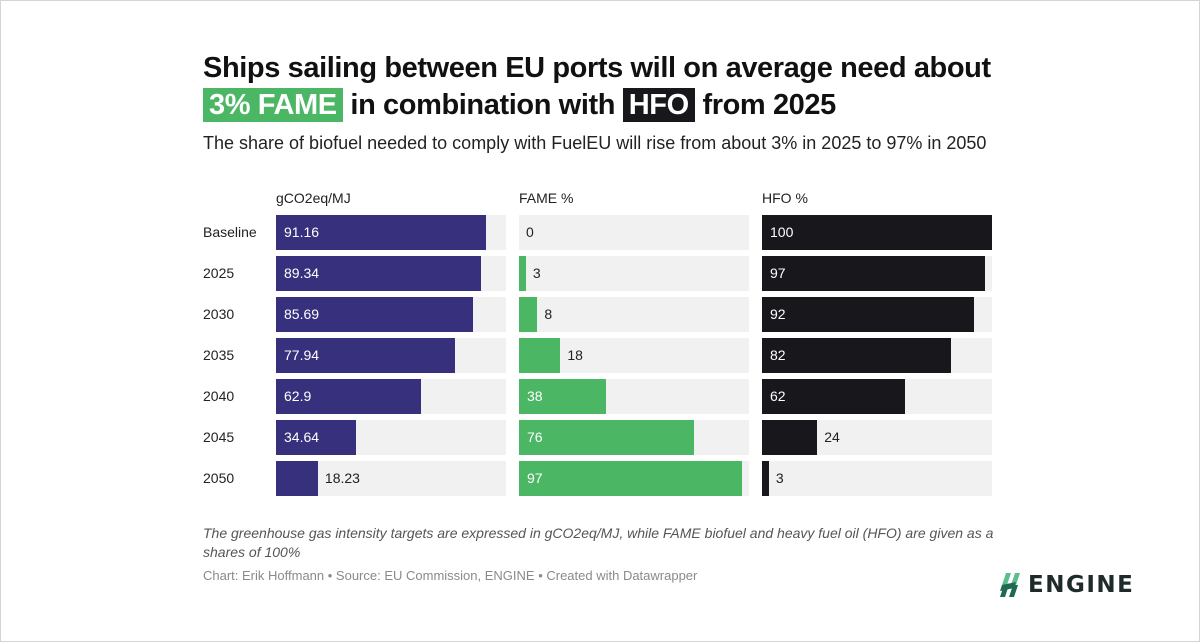 The height and width of the screenshot is (642, 1200). Describe the element at coordinates (548, 314) in the screenshot. I see `data-label: 8` at that location.